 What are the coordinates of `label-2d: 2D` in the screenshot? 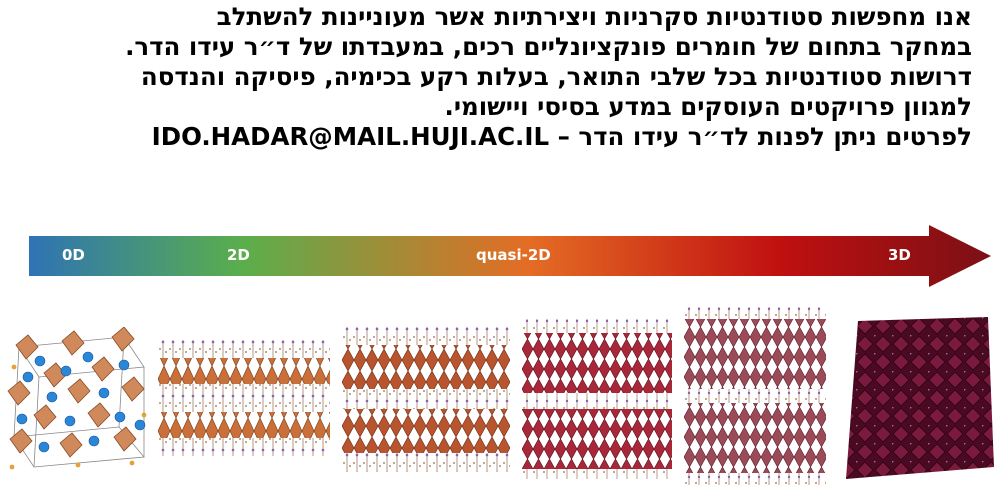 It's located at (238, 255).